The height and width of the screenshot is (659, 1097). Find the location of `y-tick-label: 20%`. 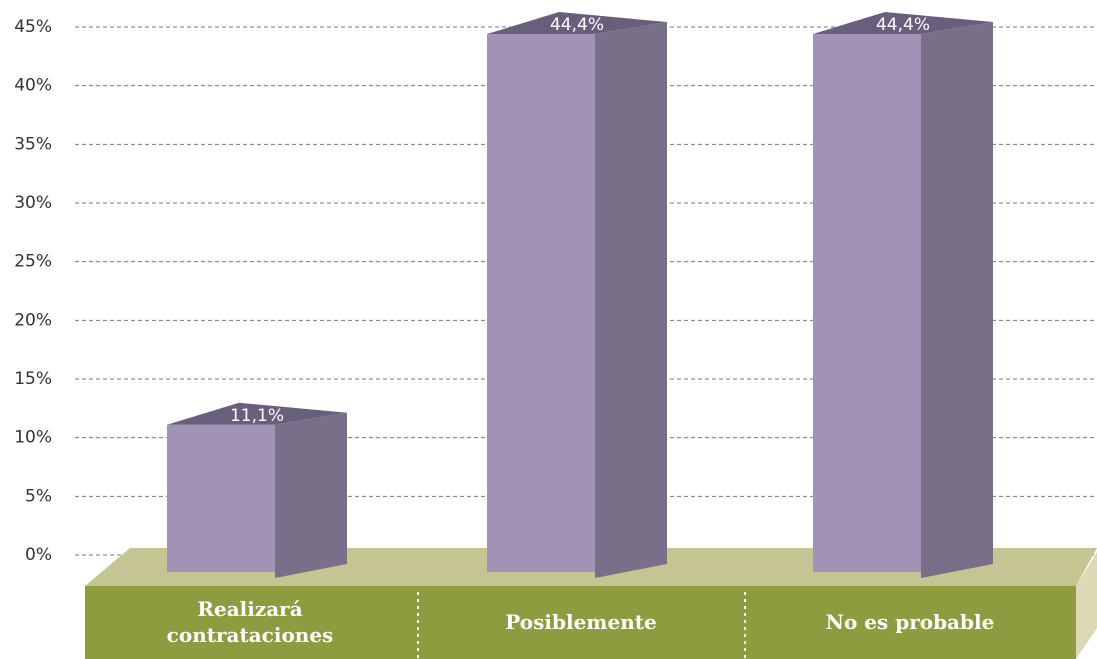

y-tick-label: 20% is located at coordinates (33, 320).